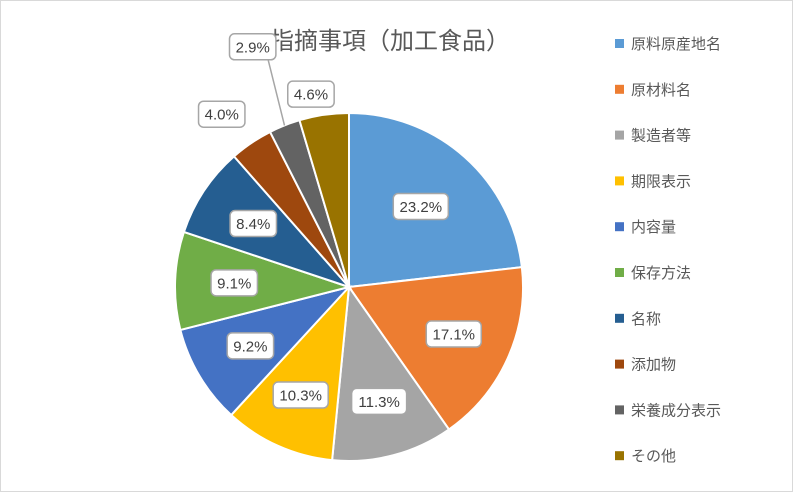 The height and width of the screenshot is (492, 793). I want to click on chart-title: 指摘事項（加工食品）, so click(390, 41).